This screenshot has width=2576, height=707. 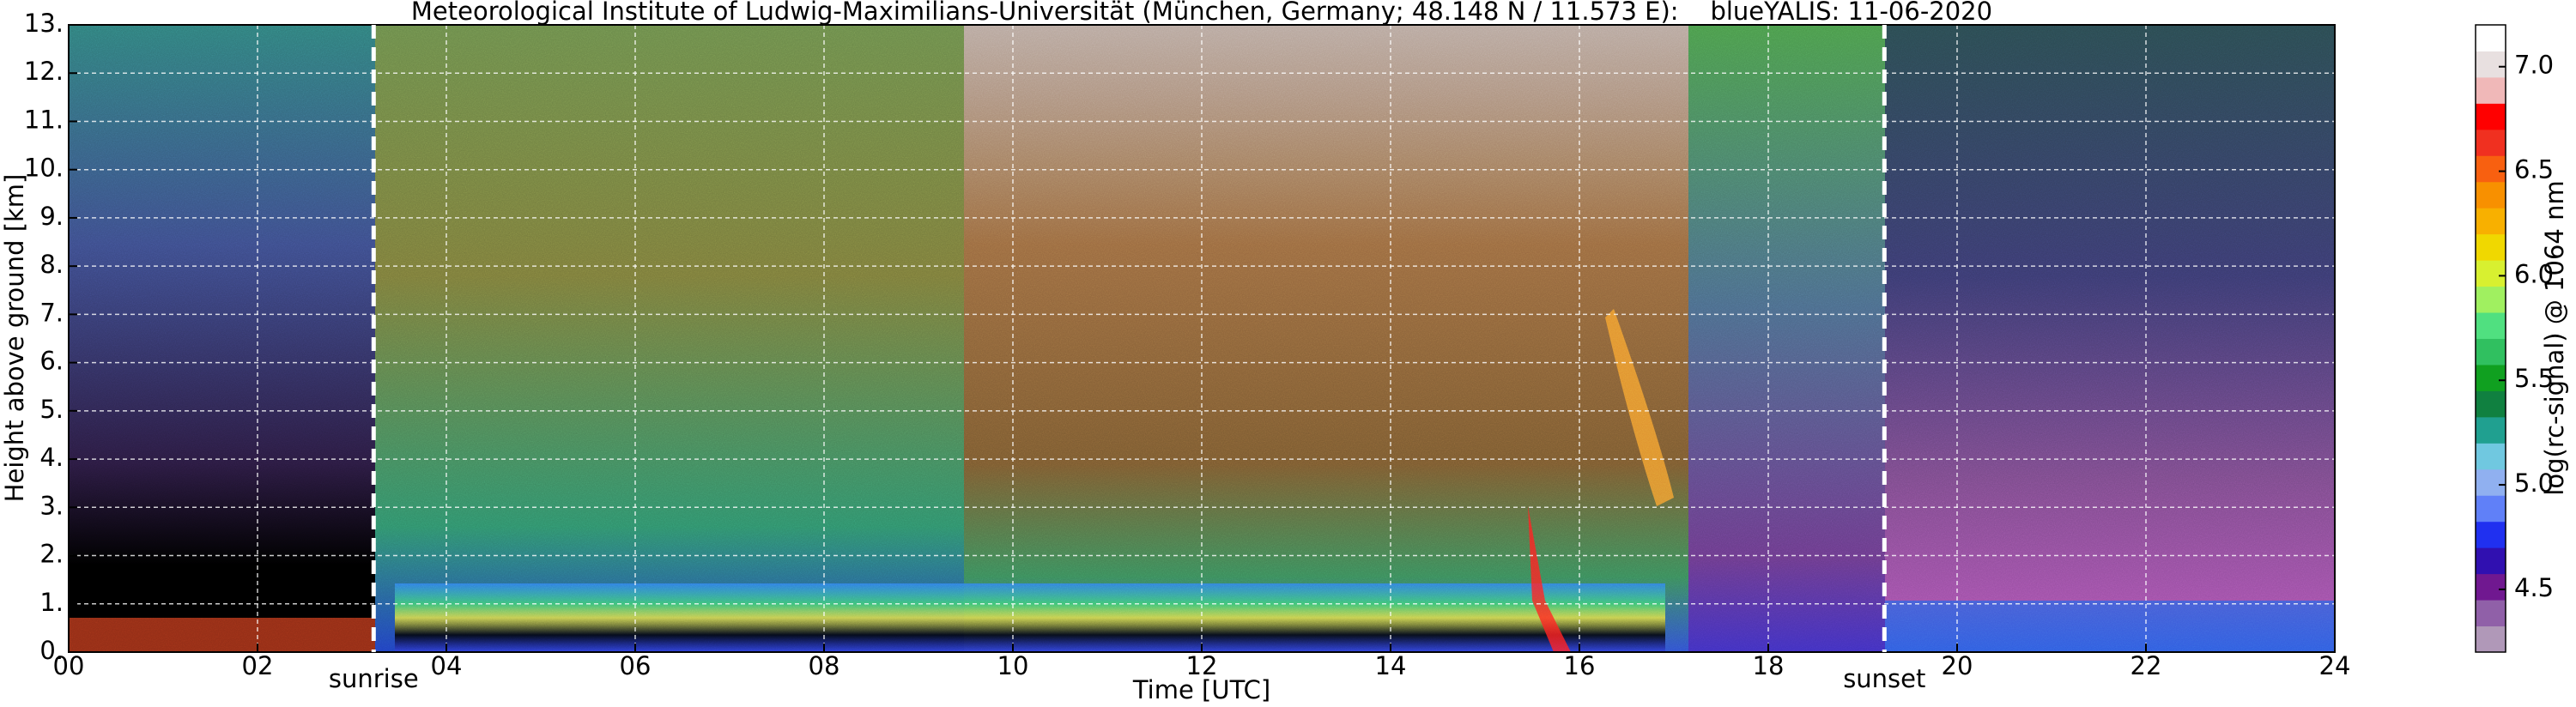 What do you see at coordinates (1884, 679) in the screenshot?
I see `event-label: sunset` at bounding box center [1884, 679].